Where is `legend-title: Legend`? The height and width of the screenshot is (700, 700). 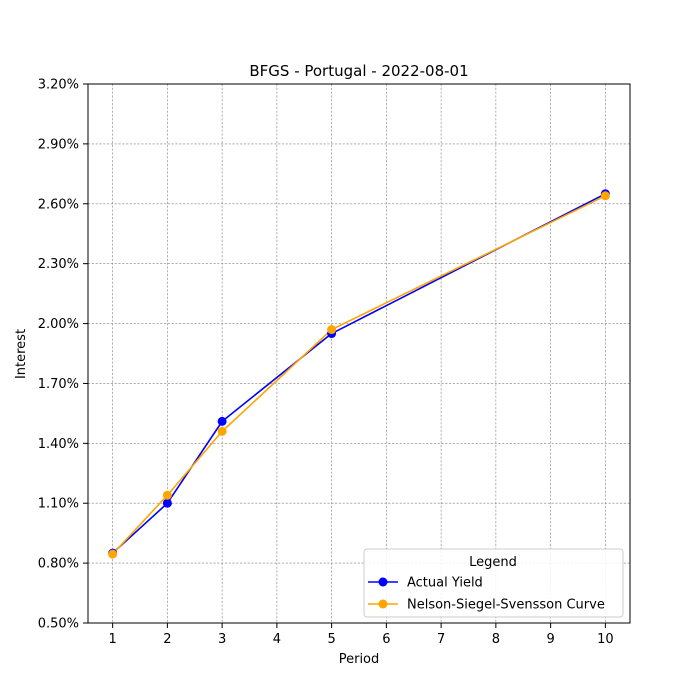
legend-title: Legend is located at coordinates (493, 562).